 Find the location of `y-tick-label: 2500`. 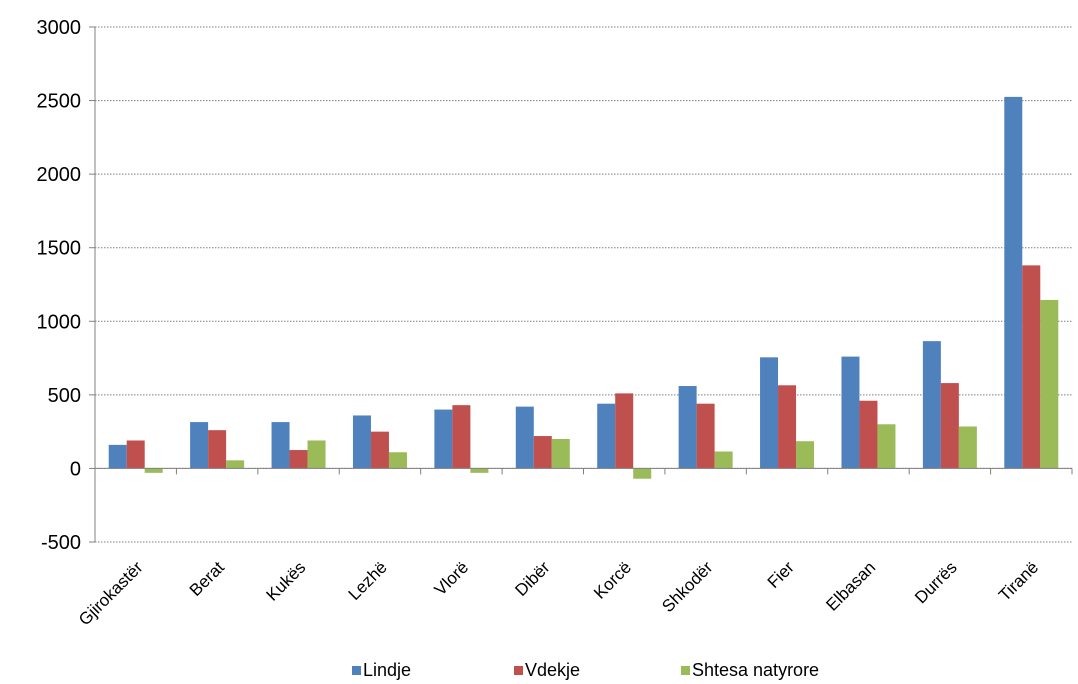

y-tick-label: 2500 is located at coordinates (59, 102).